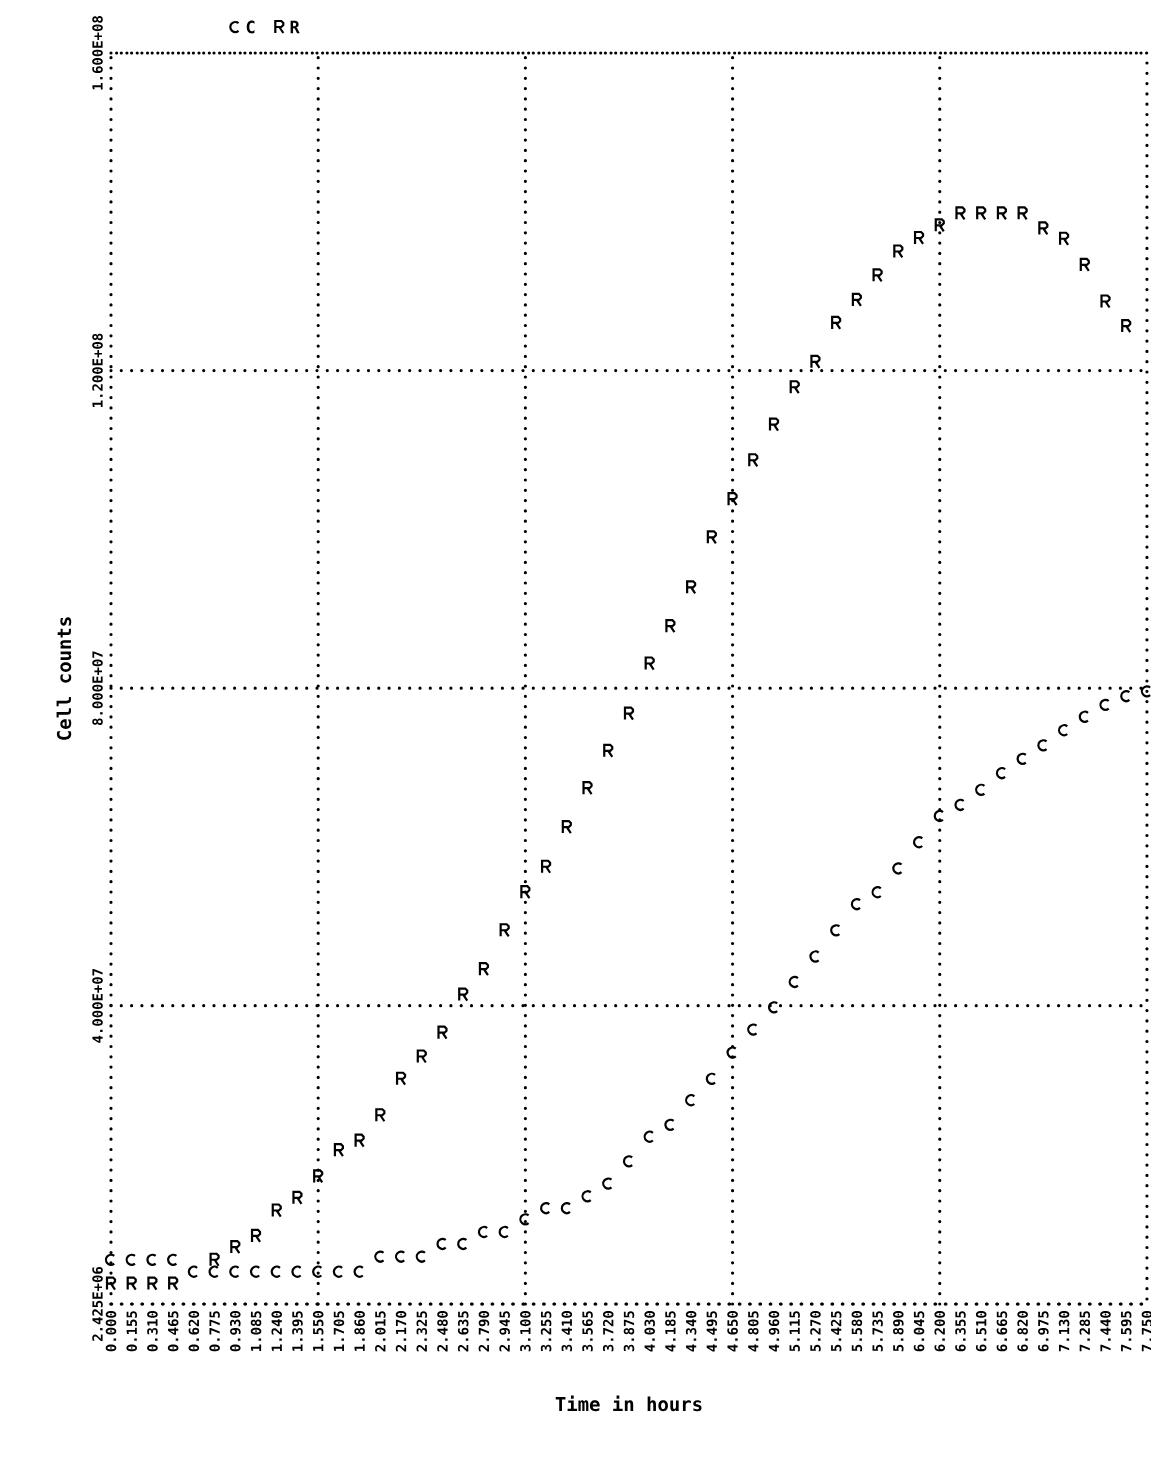  I want to click on x-tick-label: 4.030, so click(649, 1331).